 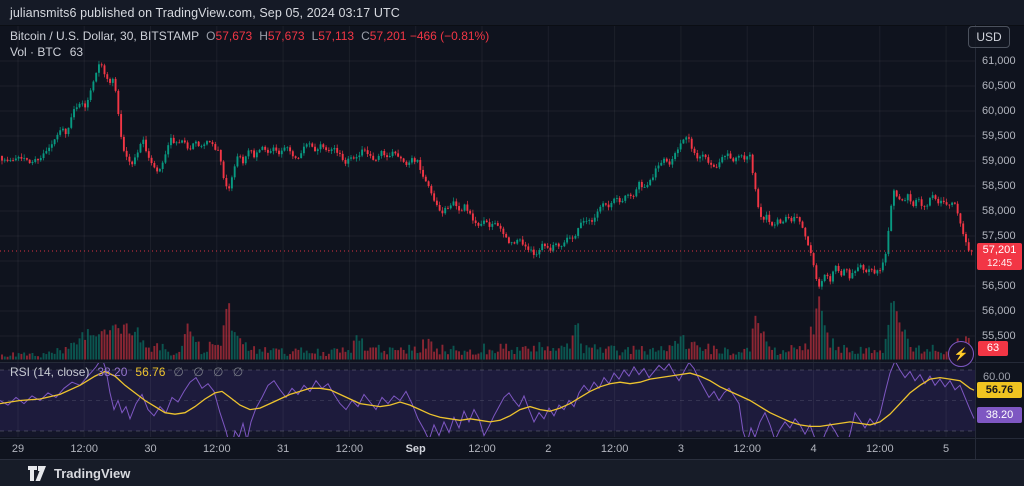 I want to click on last-price-badge: 57,201 12:45, so click(x=999, y=256).